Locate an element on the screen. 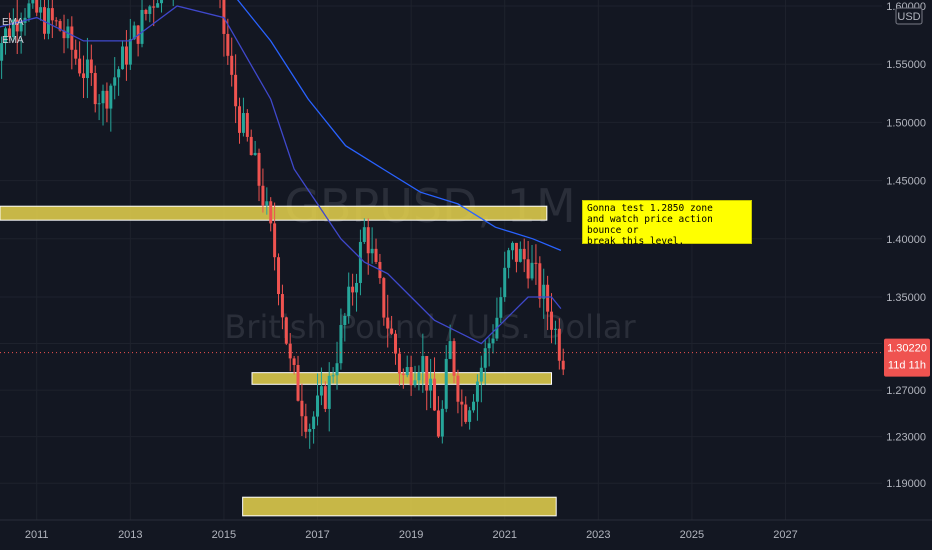 Image resolution: width=932 pixels, height=550 pixels. x-tick-label: 2017 is located at coordinates (317, 535).